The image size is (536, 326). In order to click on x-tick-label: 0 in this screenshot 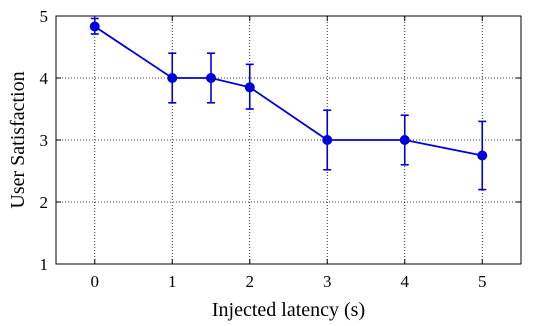, I will do `click(95, 281)`.